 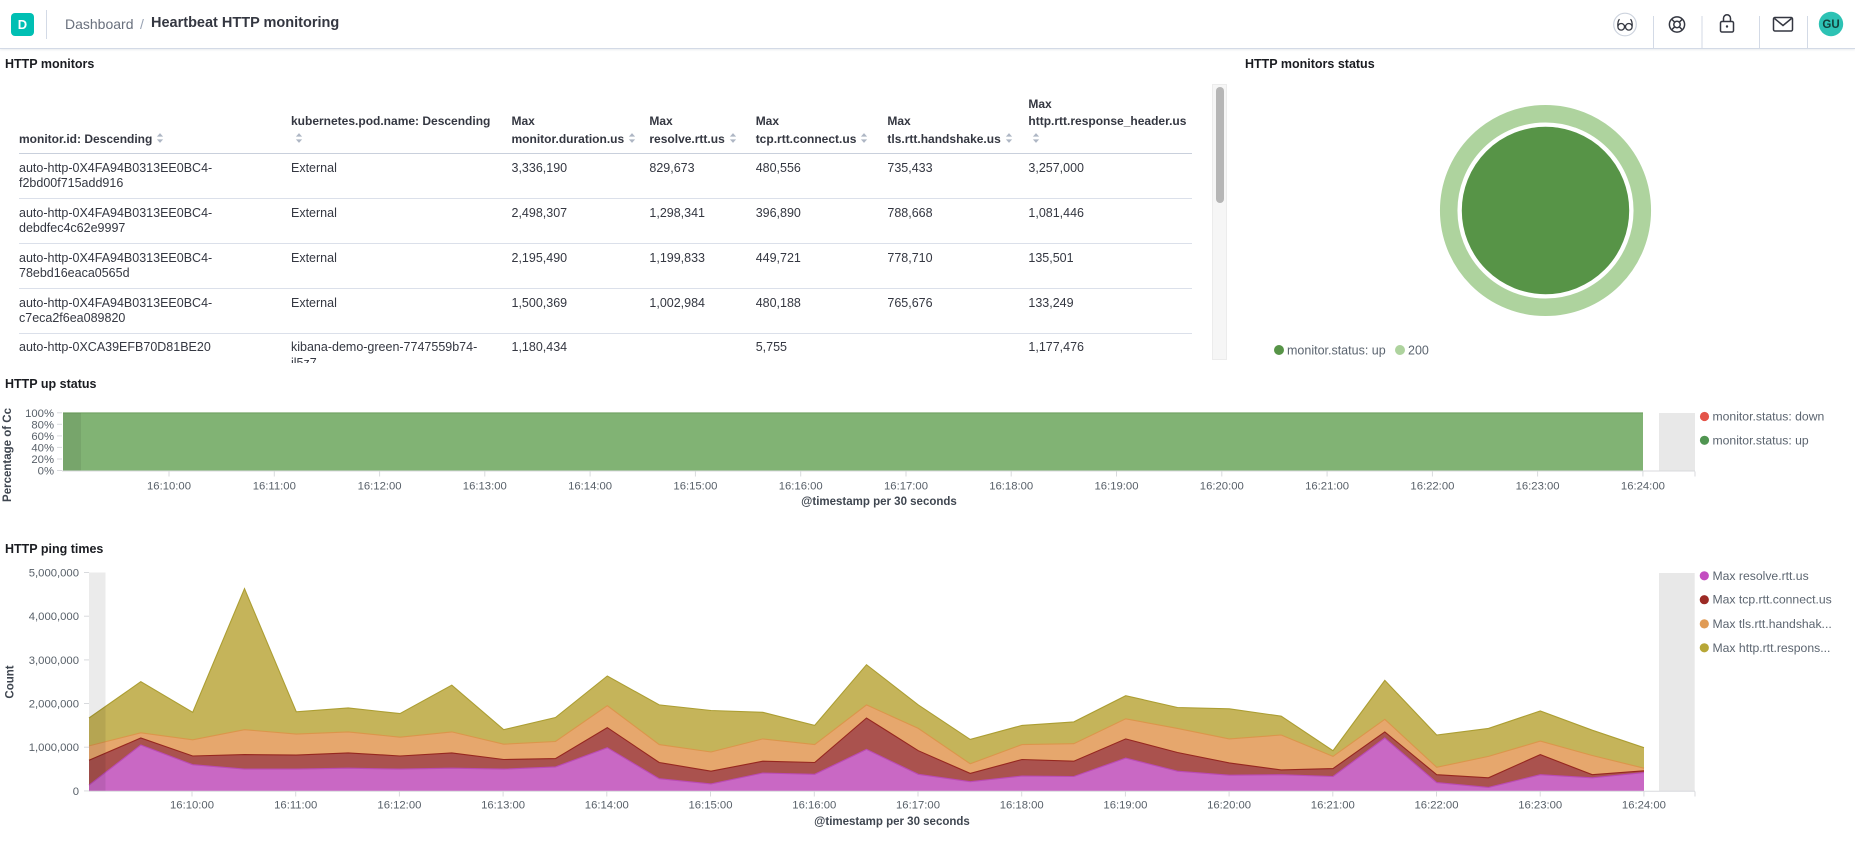 What do you see at coordinates (54, 617) in the screenshot?
I see `svg-text: 4,000,000` at bounding box center [54, 617].